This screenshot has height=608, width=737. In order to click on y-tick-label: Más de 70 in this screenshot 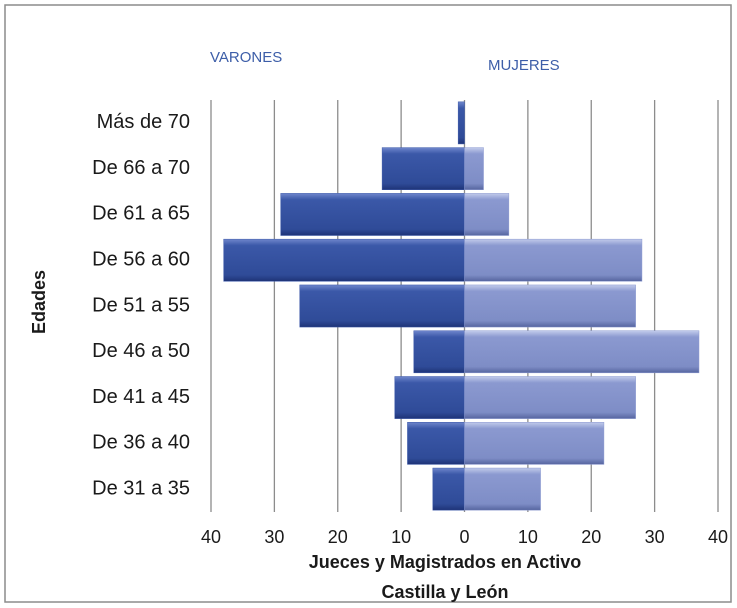, I will do `click(143, 122)`.